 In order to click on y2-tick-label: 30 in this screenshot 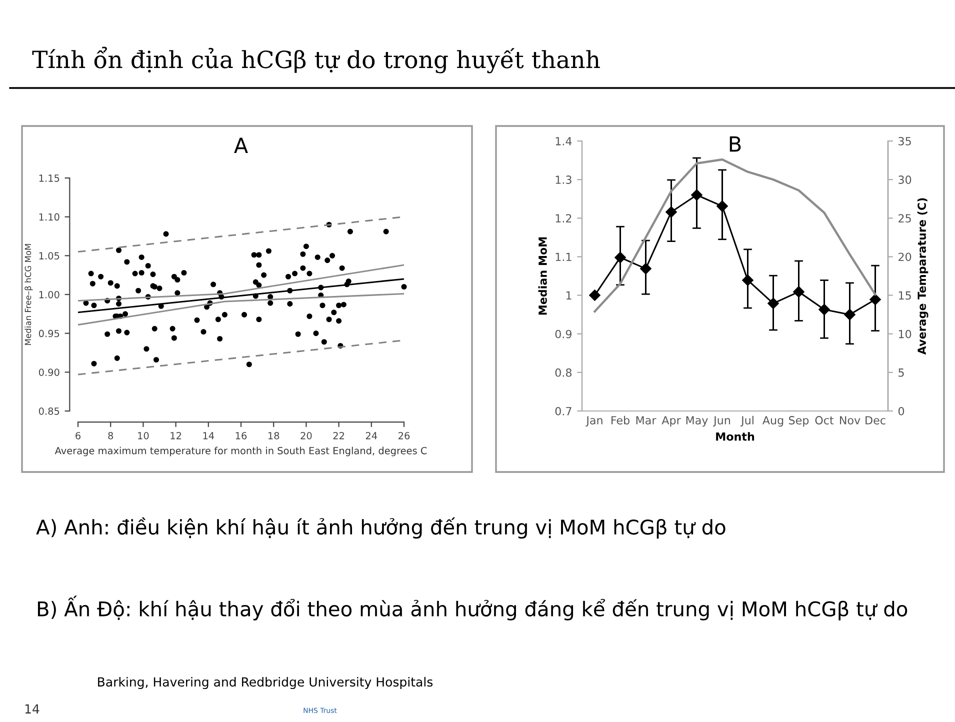, I will do `click(905, 180)`.